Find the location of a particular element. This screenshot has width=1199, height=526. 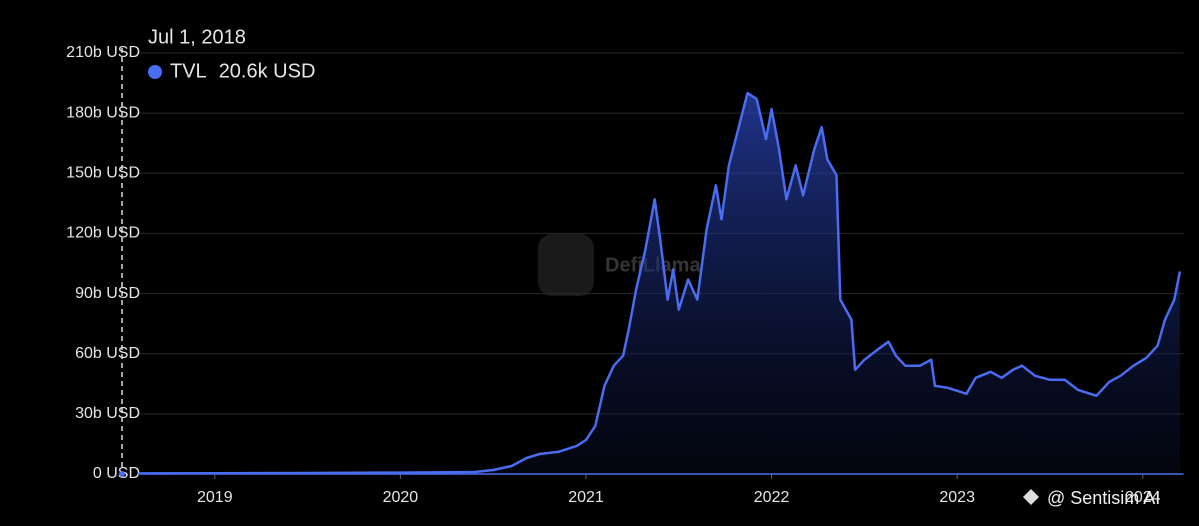

y-tick-label: 180b USD is located at coordinates (103, 112).